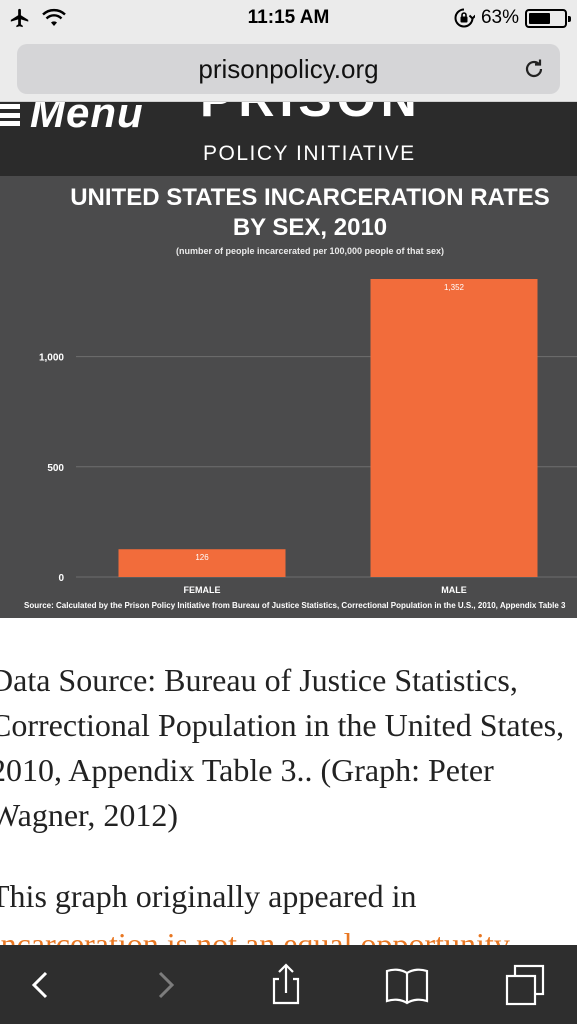 This screenshot has height=1024, width=577. I want to click on battery-nub, so click(569, 18).